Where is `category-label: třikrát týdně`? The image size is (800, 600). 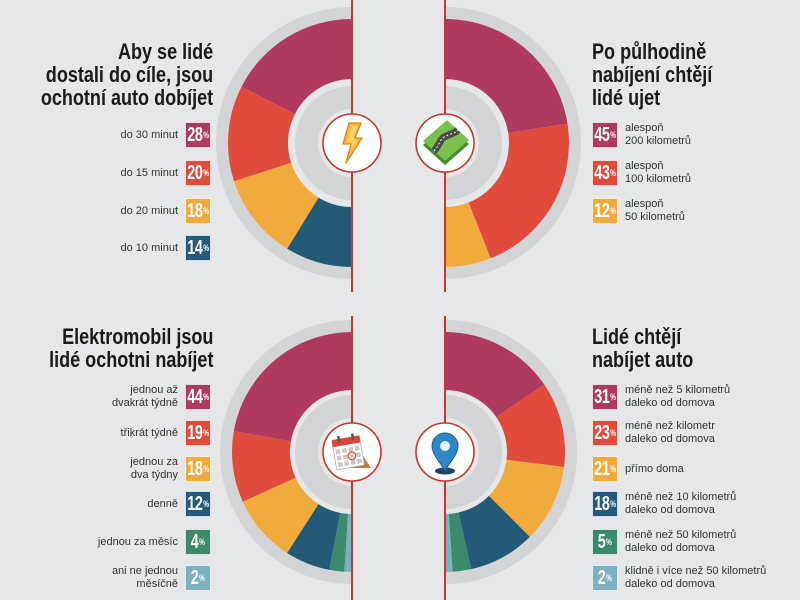
category-label: třikrát týdně is located at coordinates (149, 432).